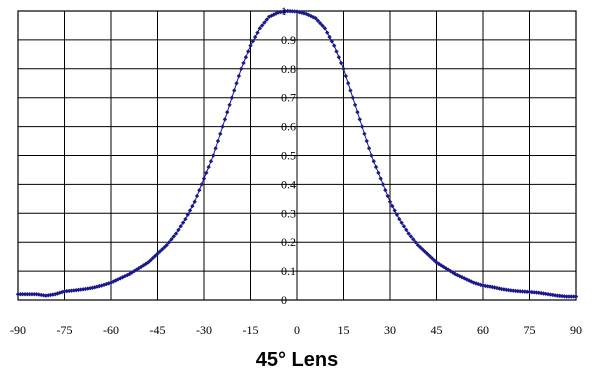 The image size is (593, 383). What do you see at coordinates (297, 360) in the screenshot?
I see `chart-title: 45° Lens` at bounding box center [297, 360].